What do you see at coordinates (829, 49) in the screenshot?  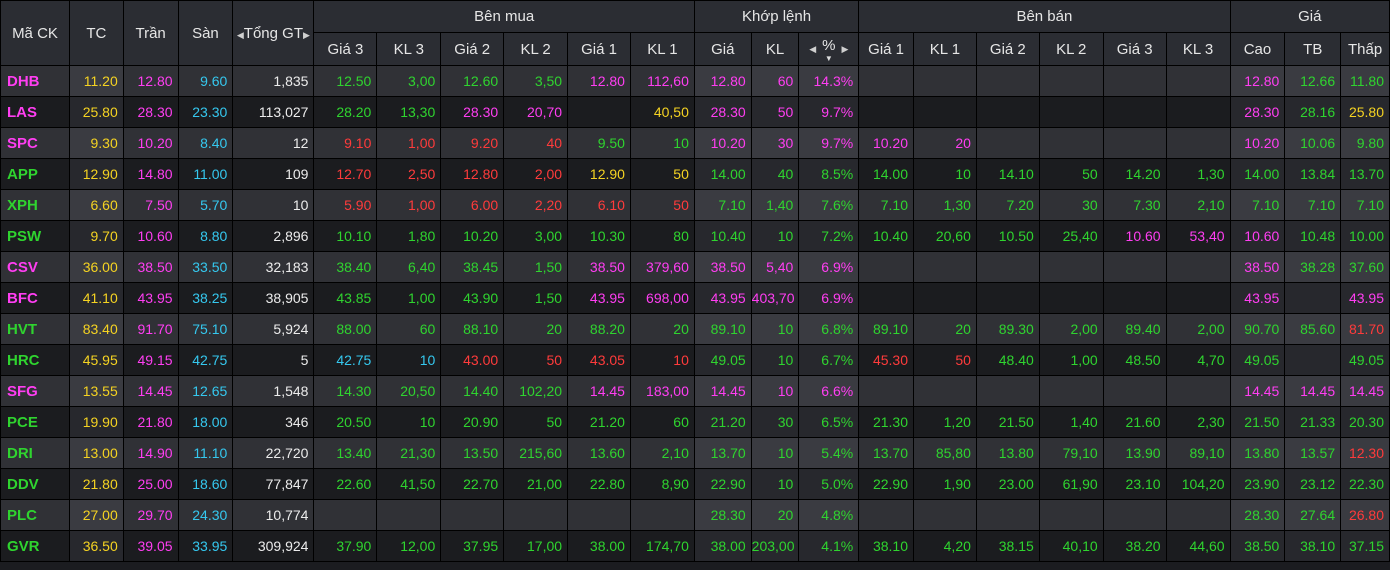 I see `header-match-pct: ◀ % ▼ ▶` at bounding box center [829, 49].